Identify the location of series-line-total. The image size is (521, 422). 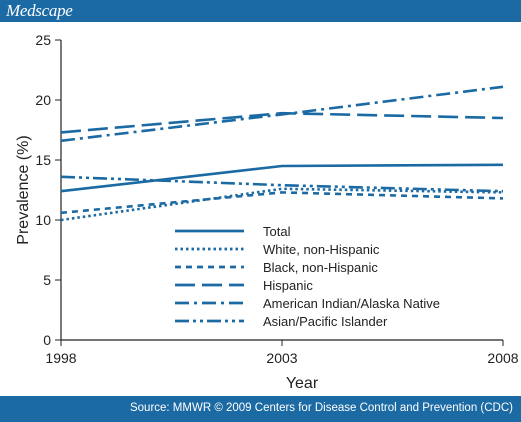
(282, 178).